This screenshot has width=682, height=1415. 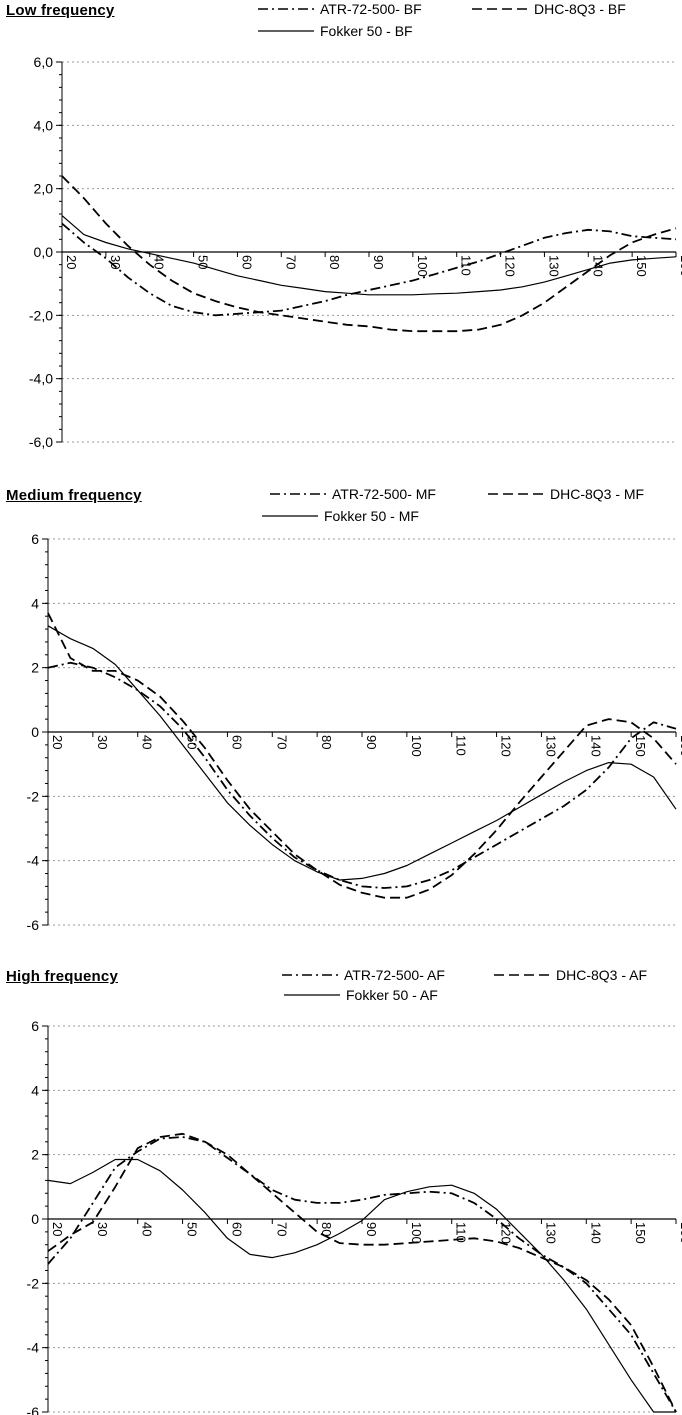 What do you see at coordinates (366, 31) in the screenshot?
I see `legend-label: Fokker 50 - BF` at bounding box center [366, 31].